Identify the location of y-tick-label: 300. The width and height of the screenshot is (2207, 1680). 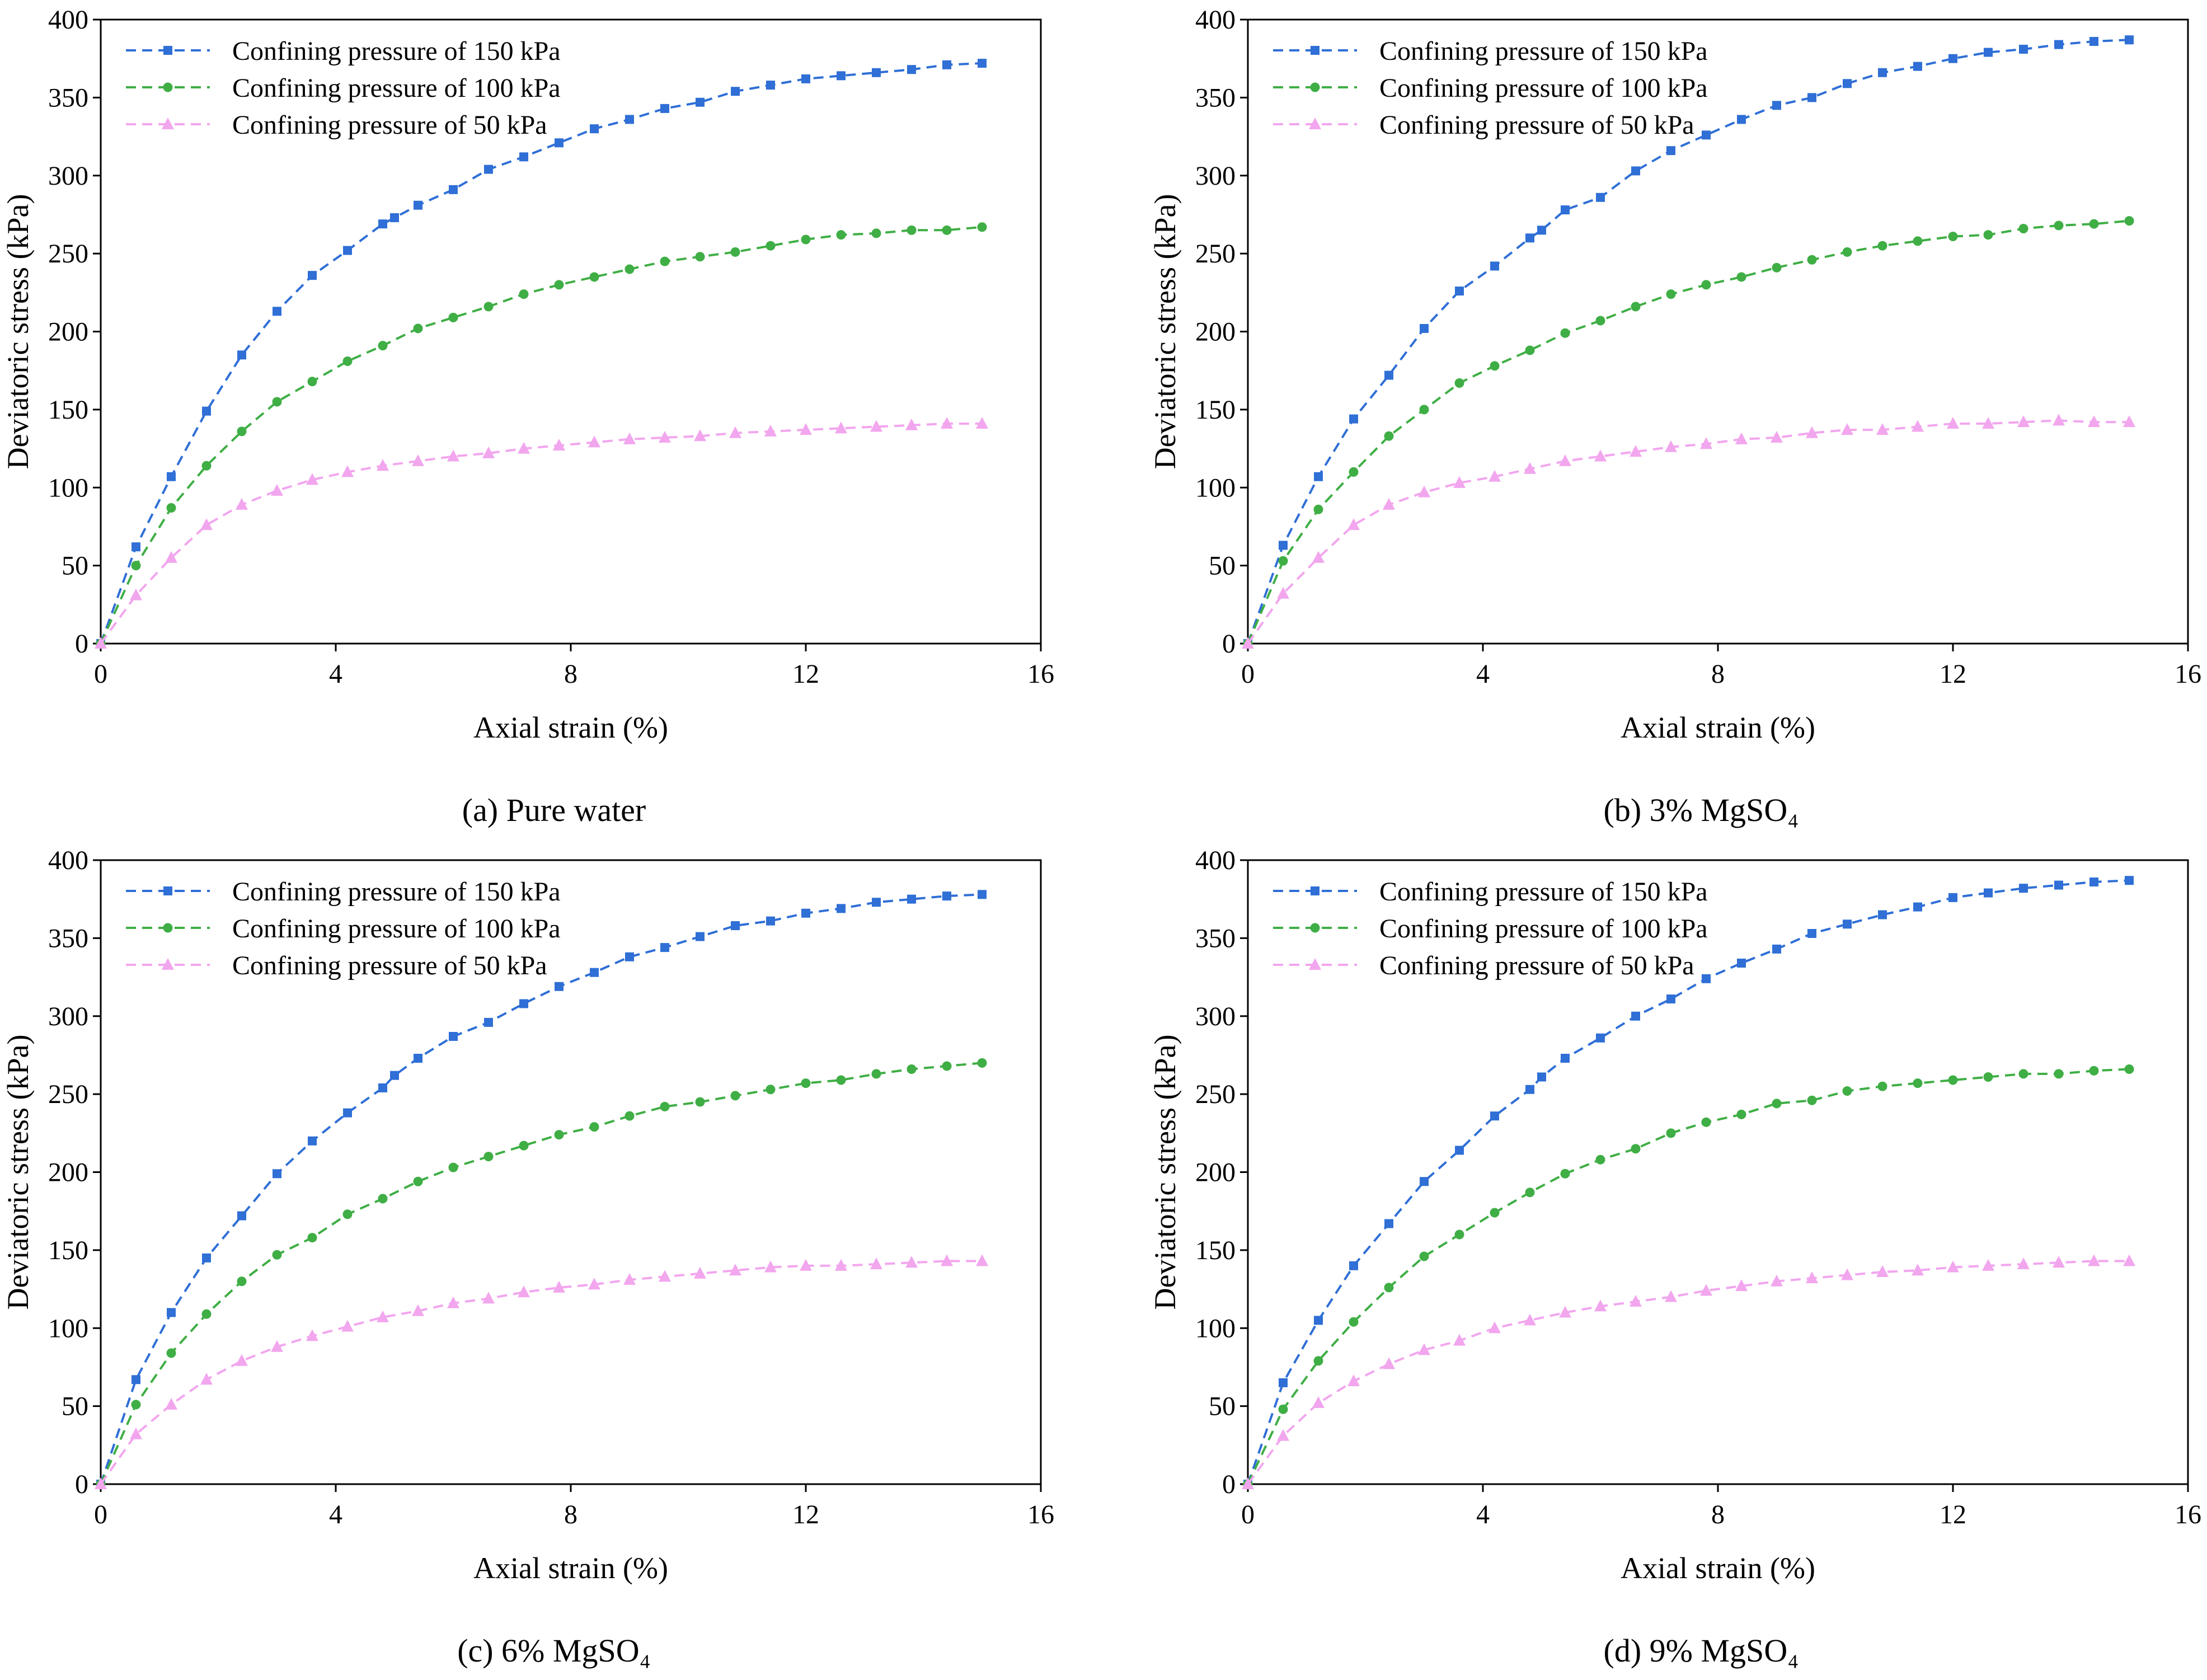
(68, 176).